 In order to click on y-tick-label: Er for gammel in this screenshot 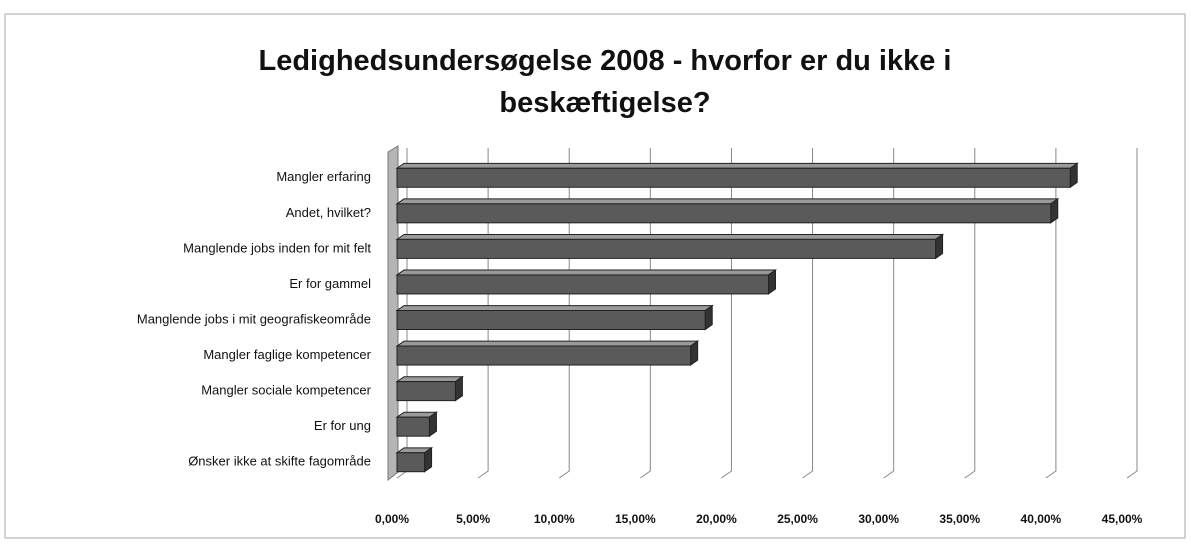, I will do `click(330, 283)`.